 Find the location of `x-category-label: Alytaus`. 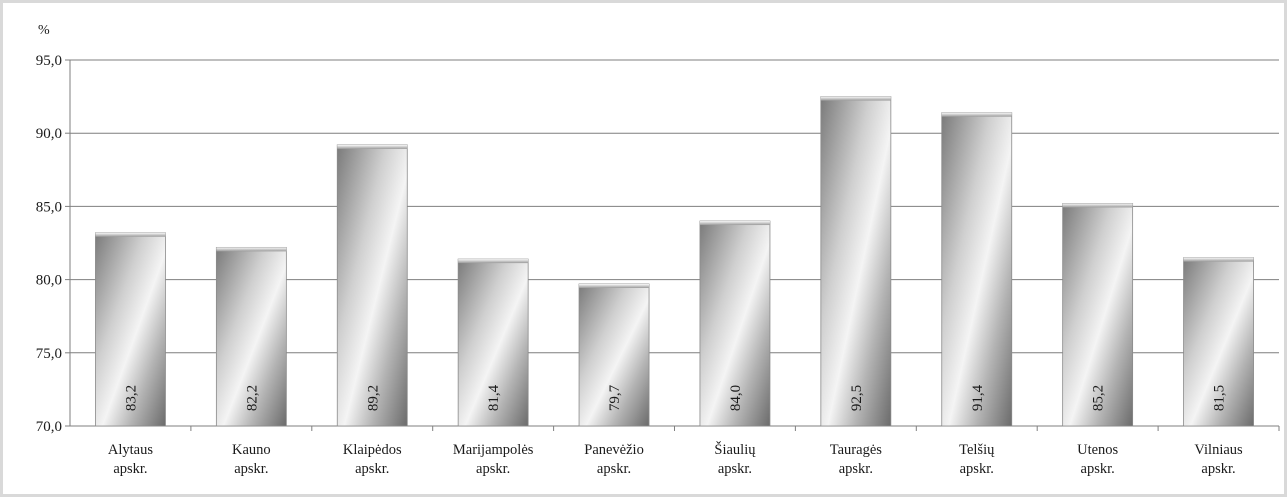

x-category-label: Alytaus is located at coordinates (130, 450).